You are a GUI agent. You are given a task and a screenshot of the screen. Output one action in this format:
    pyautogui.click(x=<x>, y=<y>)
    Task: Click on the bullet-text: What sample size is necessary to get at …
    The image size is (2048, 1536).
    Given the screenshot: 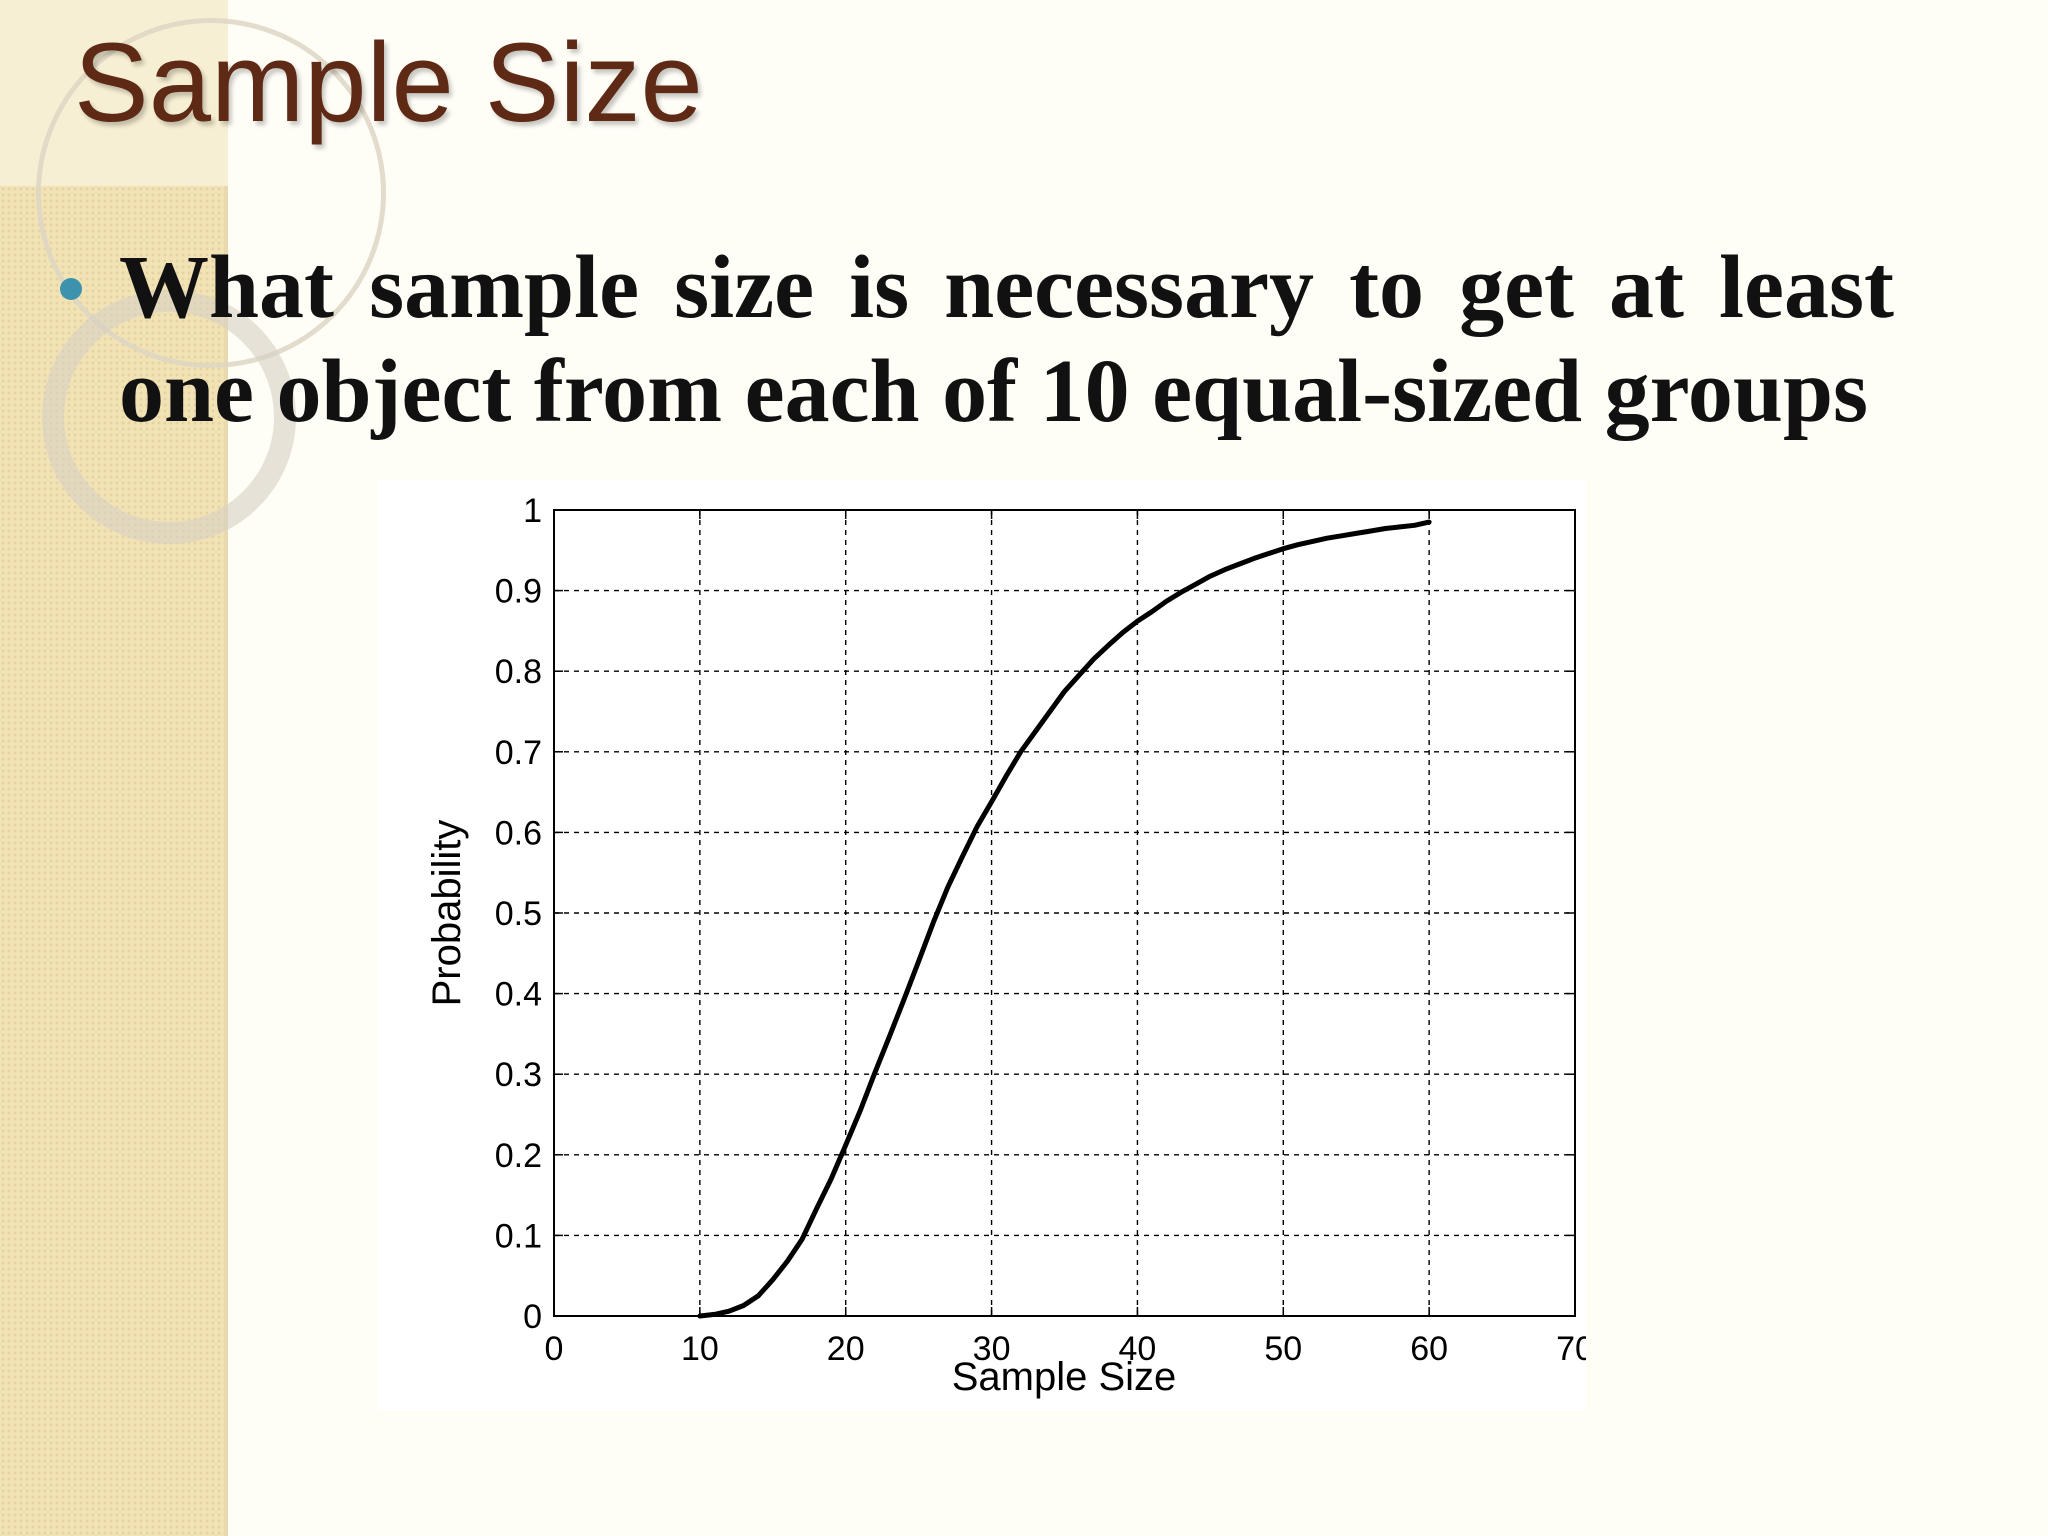 What is the action you would take?
    pyautogui.click(x=1006, y=339)
    